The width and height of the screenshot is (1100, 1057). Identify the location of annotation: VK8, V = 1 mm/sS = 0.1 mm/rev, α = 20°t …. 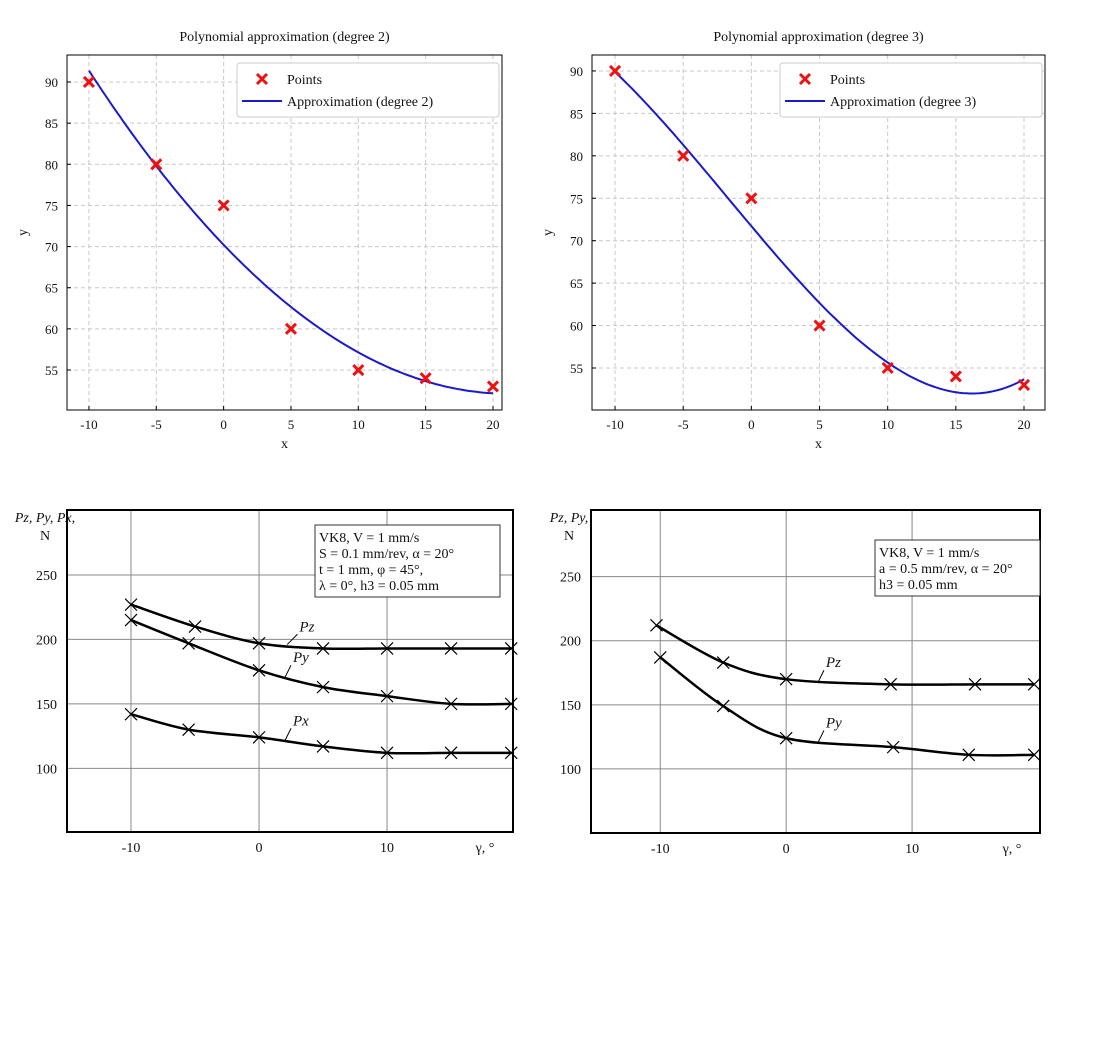
(407, 561).